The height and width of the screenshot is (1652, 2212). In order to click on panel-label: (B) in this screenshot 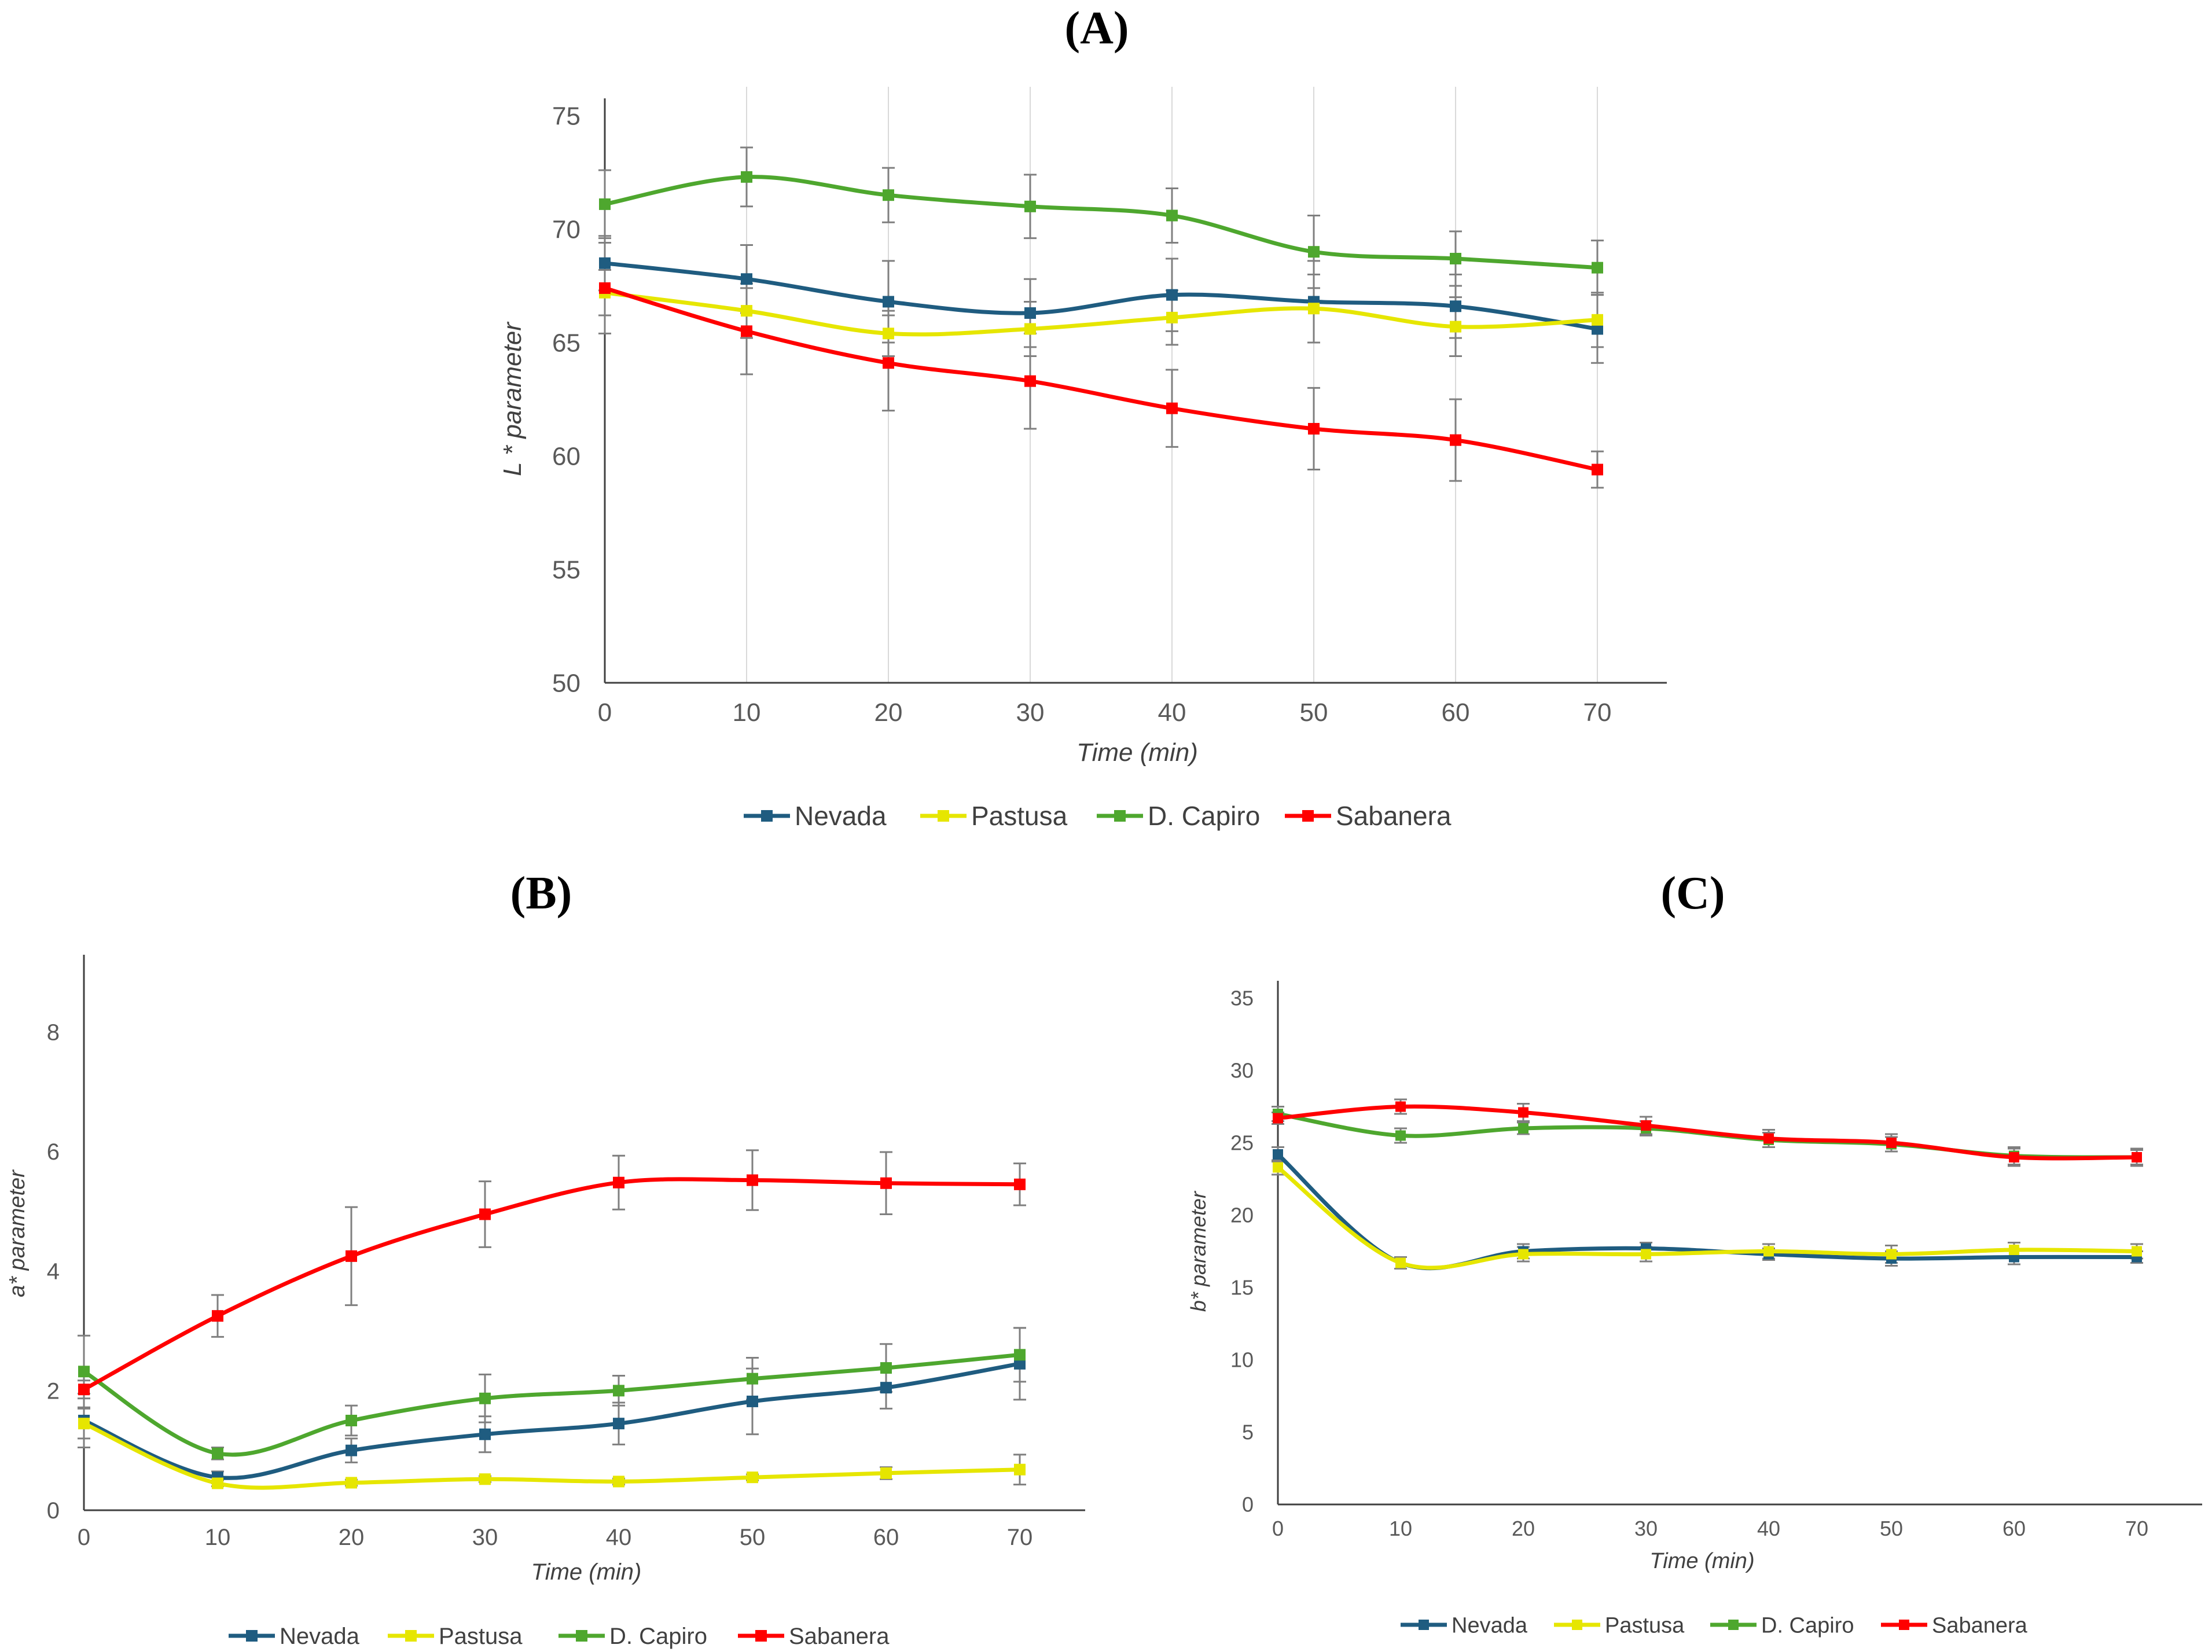, I will do `click(541, 893)`.